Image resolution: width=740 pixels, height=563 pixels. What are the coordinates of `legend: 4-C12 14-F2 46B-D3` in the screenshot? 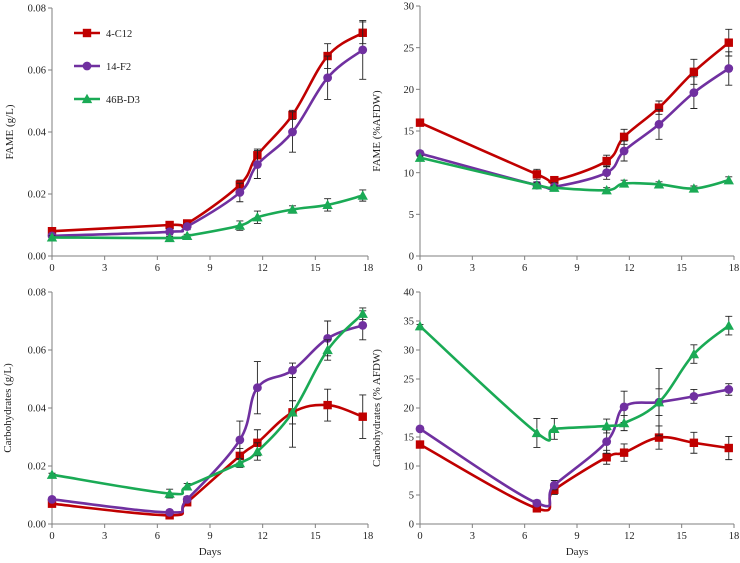 It's located at (107, 67).